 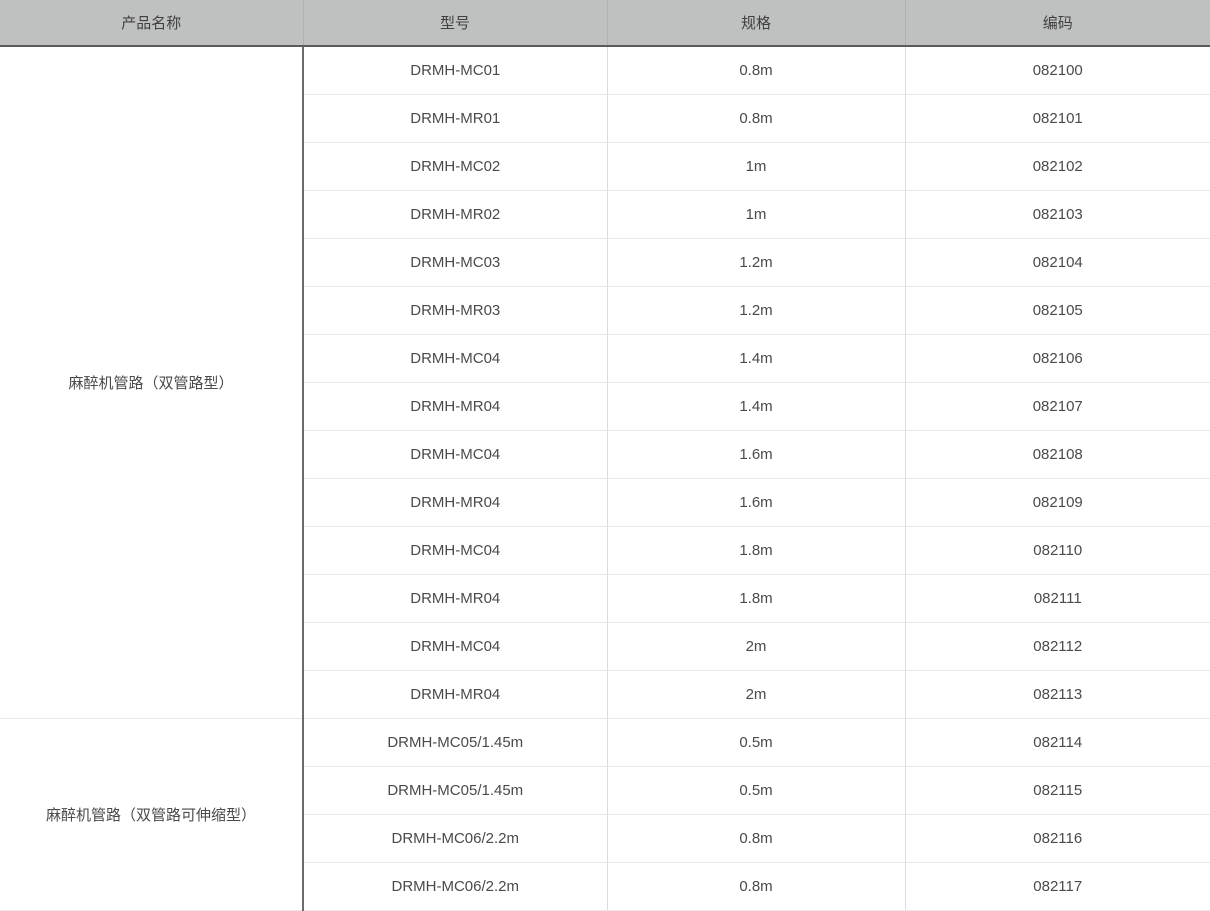 I want to click on model-cell: DRMH-MR03, so click(x=454, y=310).